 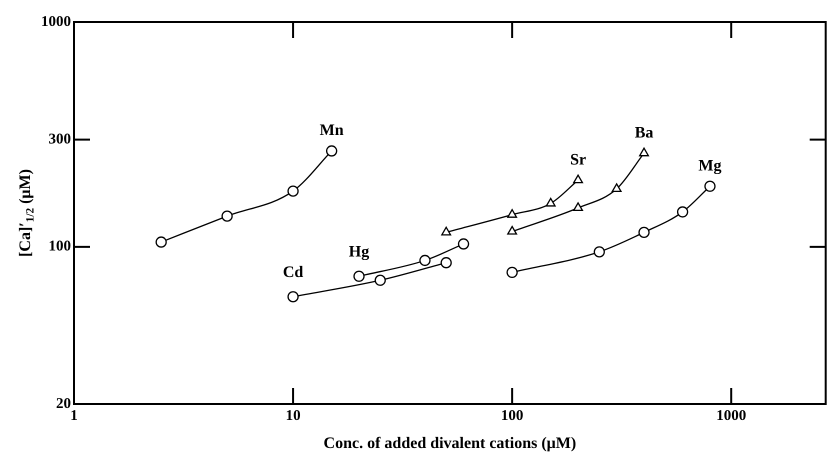 What do you see at coordinates (293, 272) in the screenshot?
I see `series-label: Cd` at bounding box center [293, 272].